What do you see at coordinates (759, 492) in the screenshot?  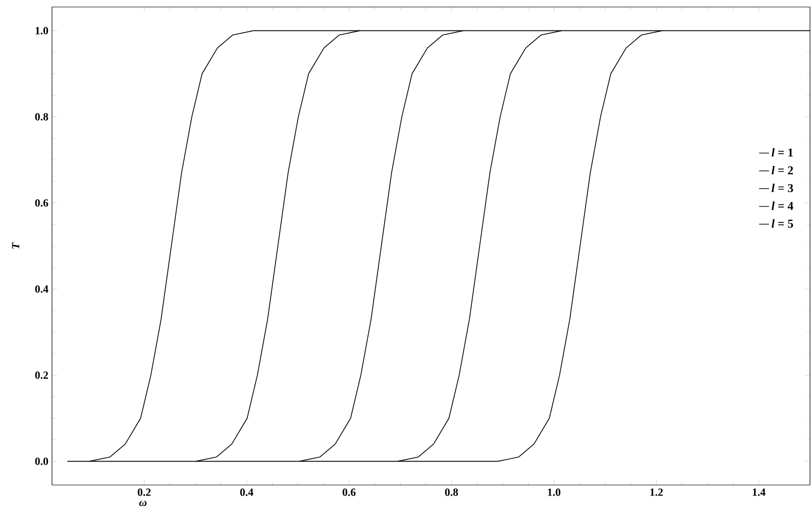 I see `x-tick-label: 1.4` at bounding box center [759, 492].